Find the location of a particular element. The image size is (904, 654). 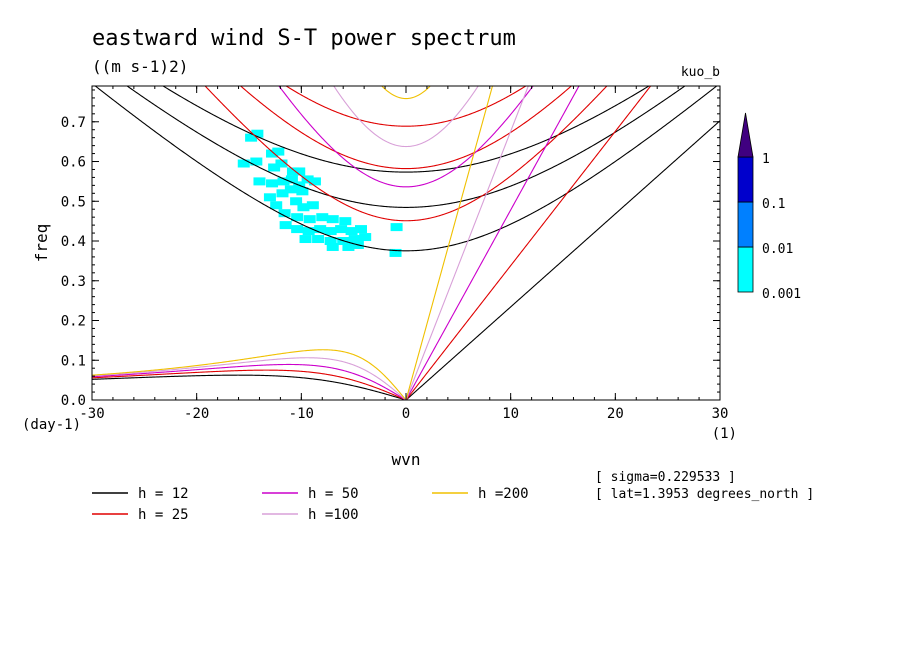

x-tick-label: -30 is located at coordinates (91, 414).